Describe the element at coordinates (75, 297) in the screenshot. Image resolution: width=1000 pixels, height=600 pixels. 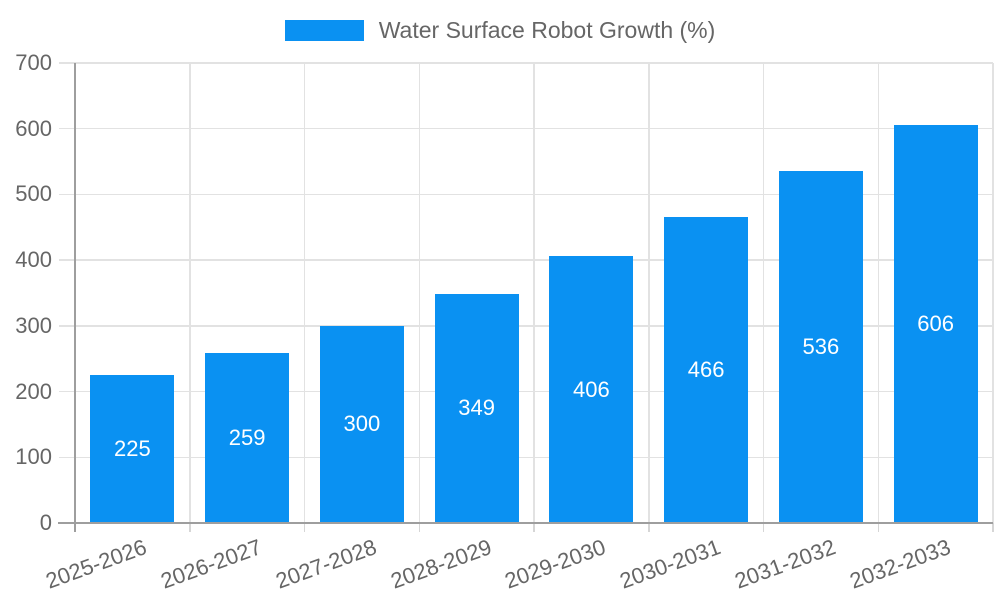
I see `y-axis-line` at that location.